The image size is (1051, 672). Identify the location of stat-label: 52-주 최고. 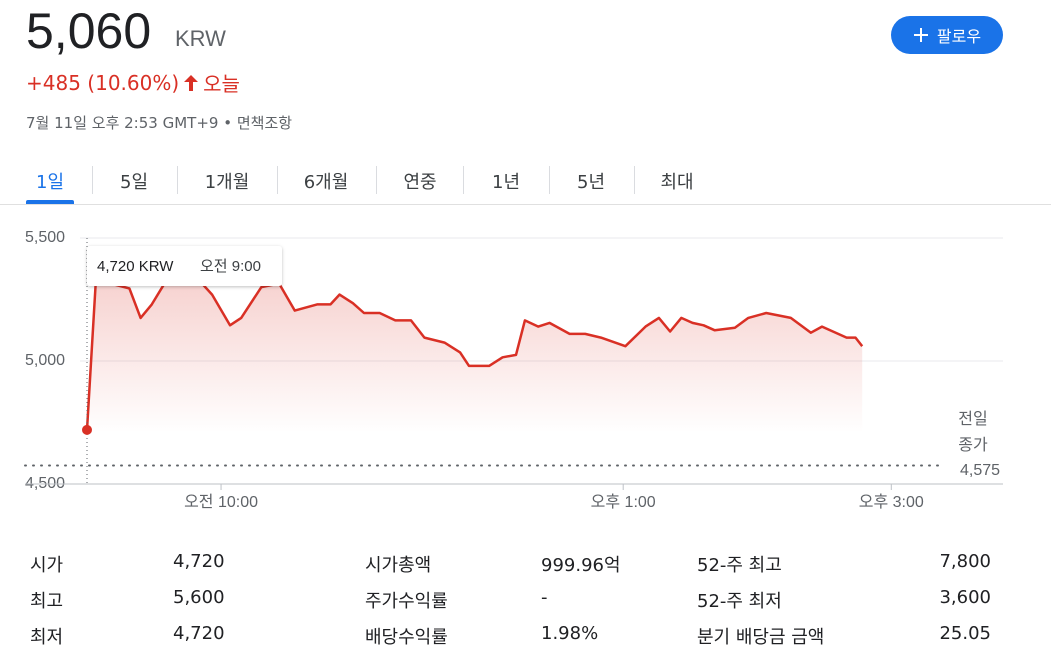
(739, 565).